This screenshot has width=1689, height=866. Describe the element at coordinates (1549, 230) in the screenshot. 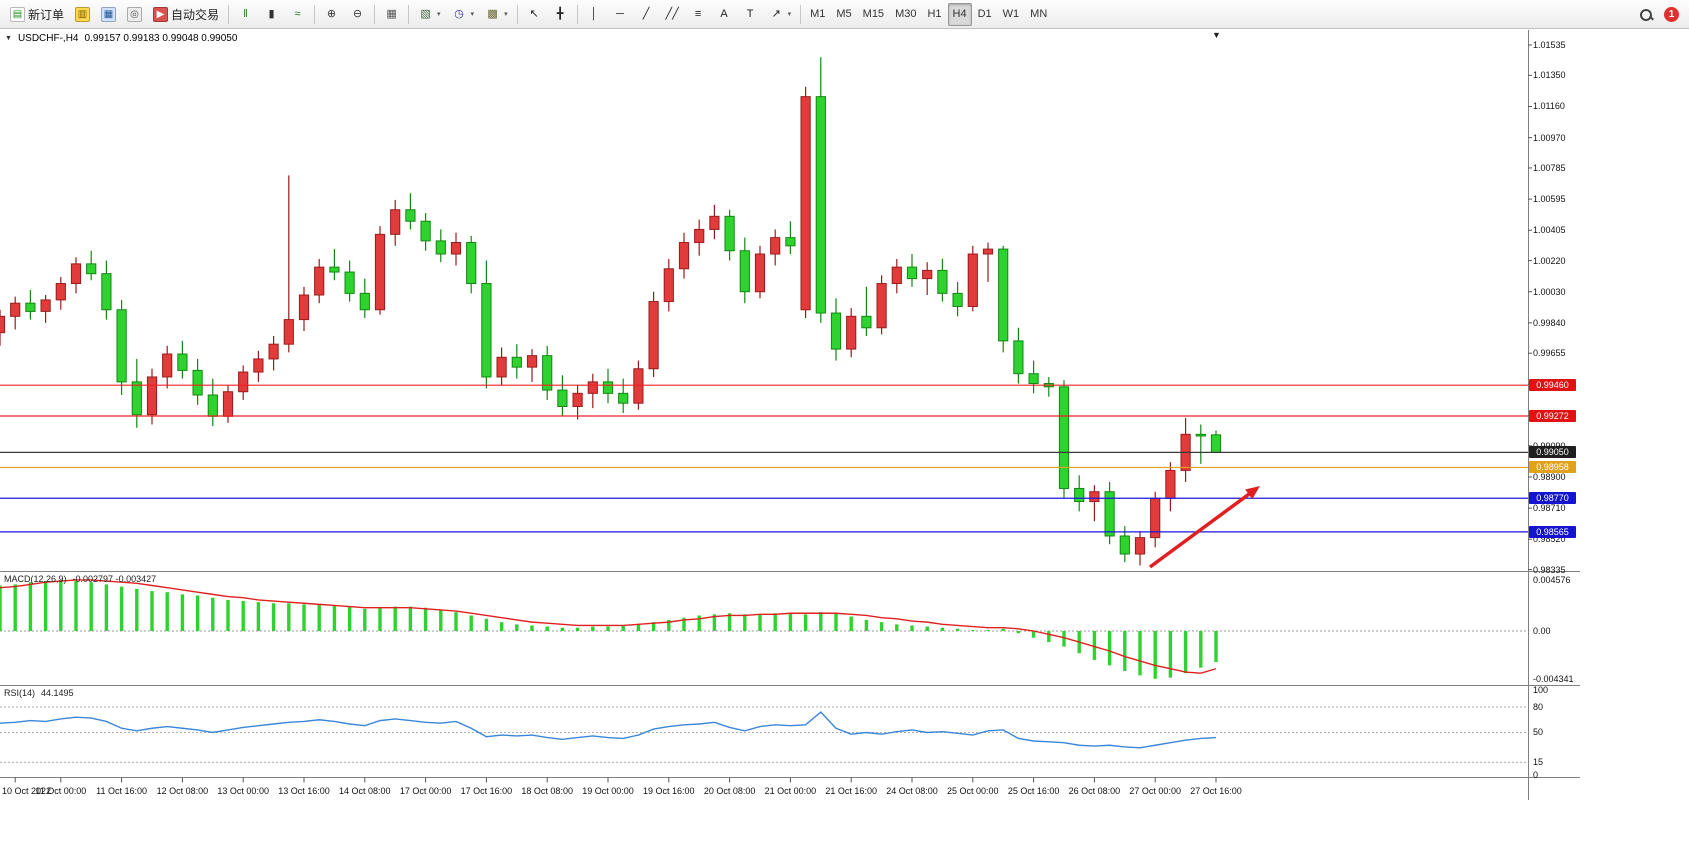

I see `price-scale-label: 1.00405` at that location.